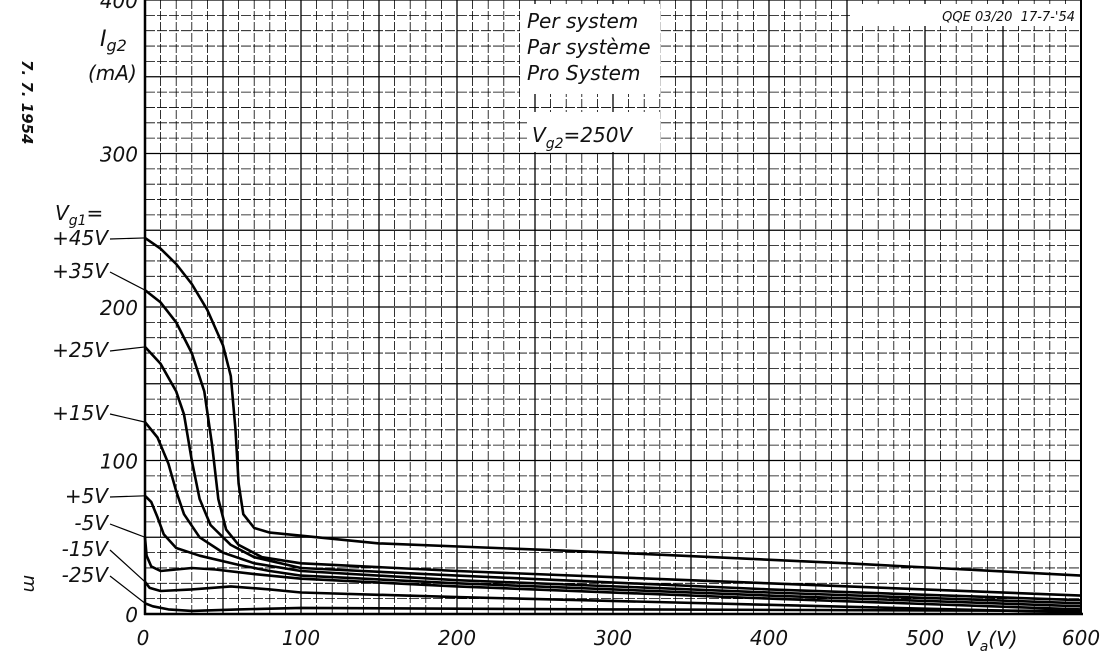  I want to click on condition-bg, so click(594, 132).